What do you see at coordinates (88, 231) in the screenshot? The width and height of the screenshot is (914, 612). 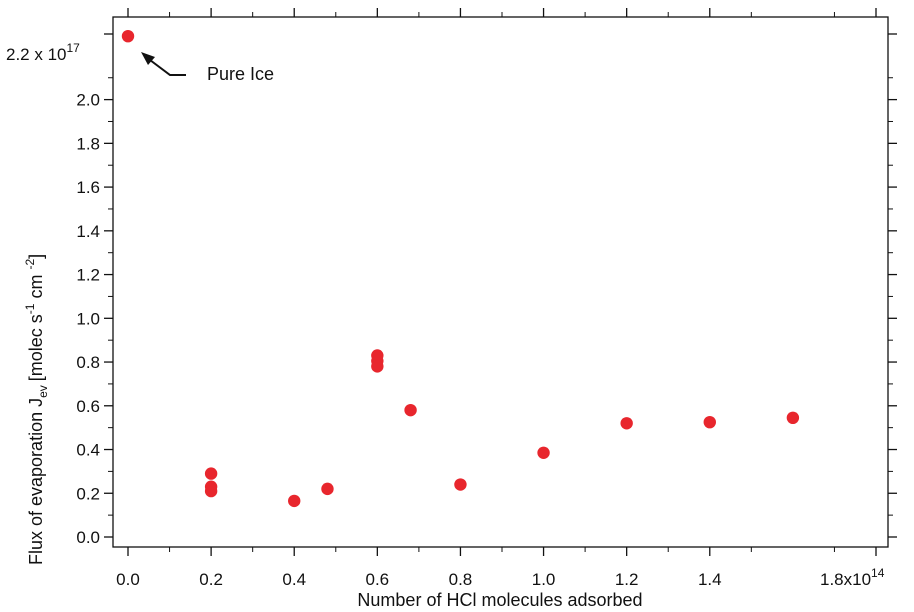 I see `y-tick-label: 1.4` at bounding box center [88, 231].